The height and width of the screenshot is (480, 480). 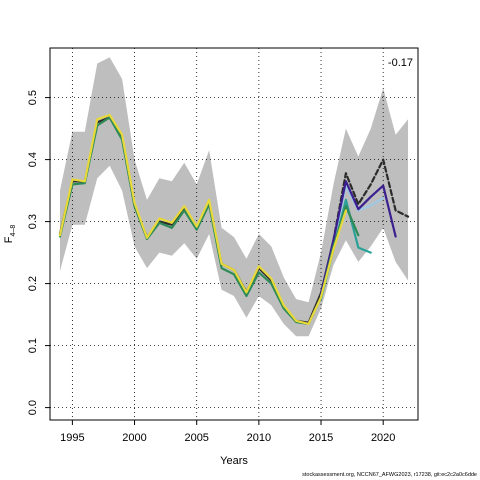 What do you see at coordinates (33, 159) in the screenshot?
I see `y-tick-label: 0.4` at bounding box center [33, 159].